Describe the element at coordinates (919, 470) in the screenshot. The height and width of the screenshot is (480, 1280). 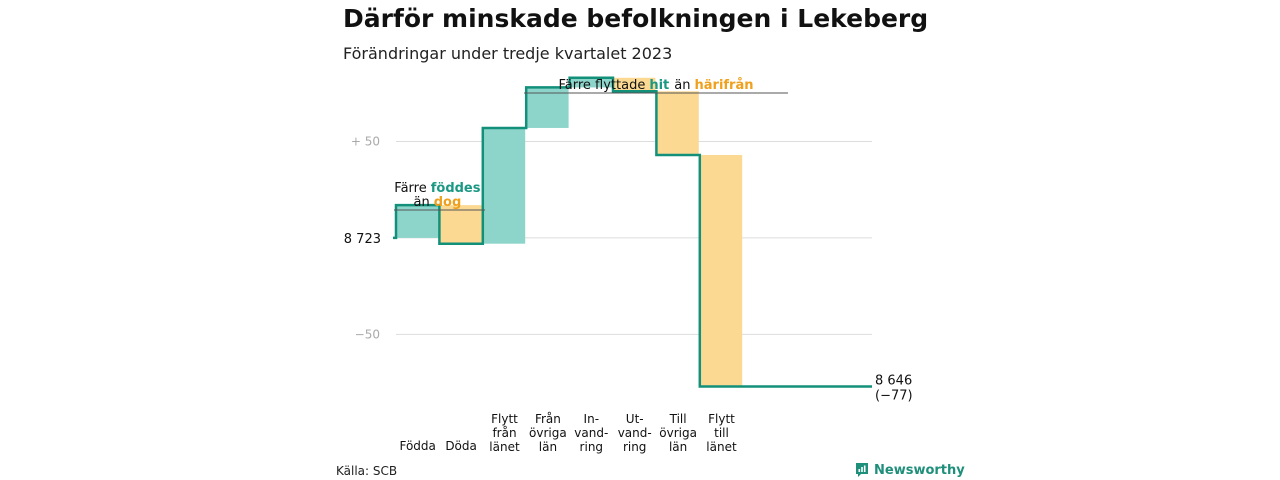
I see `brand-name: Newsworthy` at that location.